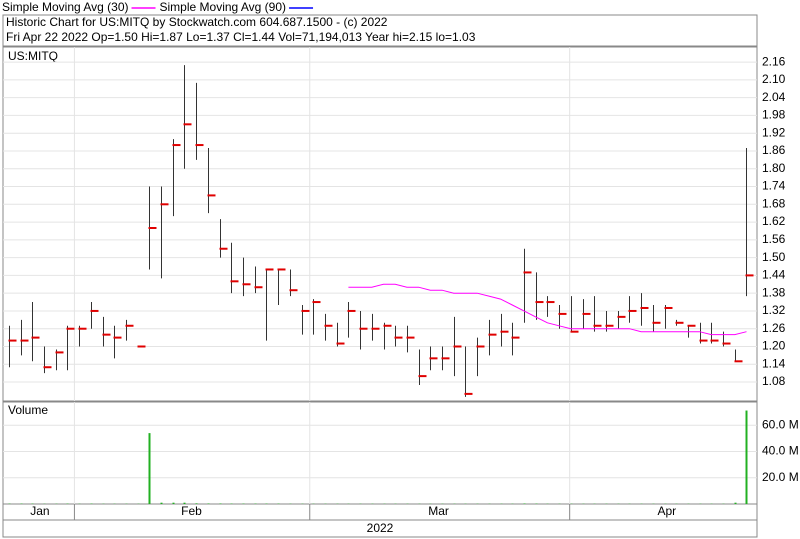 The width and height of the screenshot is (800, 539). What do you see at coordinates (774, 203) in the screenshot?
I see `y-tick-label: 1.68` at bounding box center [774, 203].